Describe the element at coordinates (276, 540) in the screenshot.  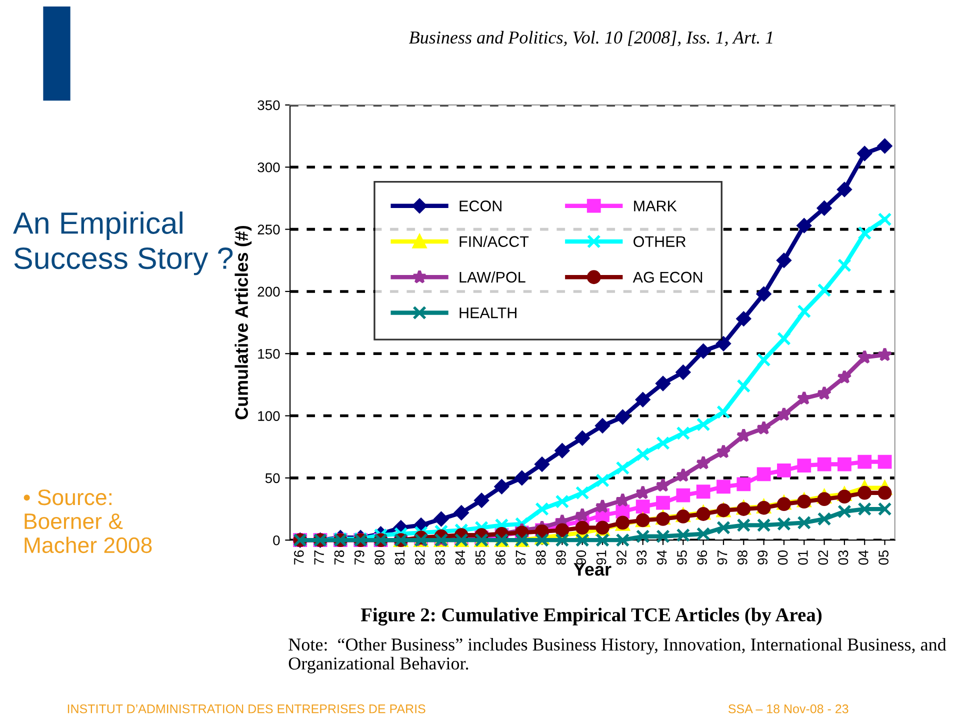
I see `y-tick-label: 0` at that location.